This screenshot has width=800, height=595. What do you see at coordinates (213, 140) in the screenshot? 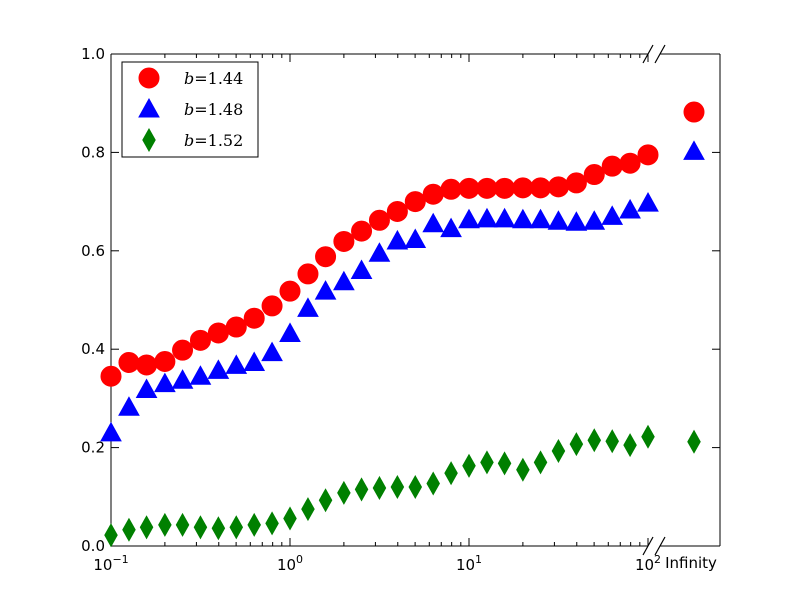
I see `legend-label: b=1.52` at bounding box center [213, 140].